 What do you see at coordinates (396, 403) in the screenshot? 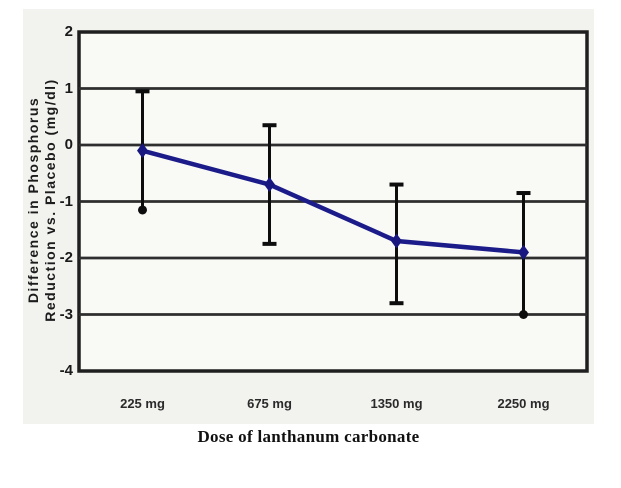
I see `x-tick-label: 1350 mg` at bounding box center [396, 403].